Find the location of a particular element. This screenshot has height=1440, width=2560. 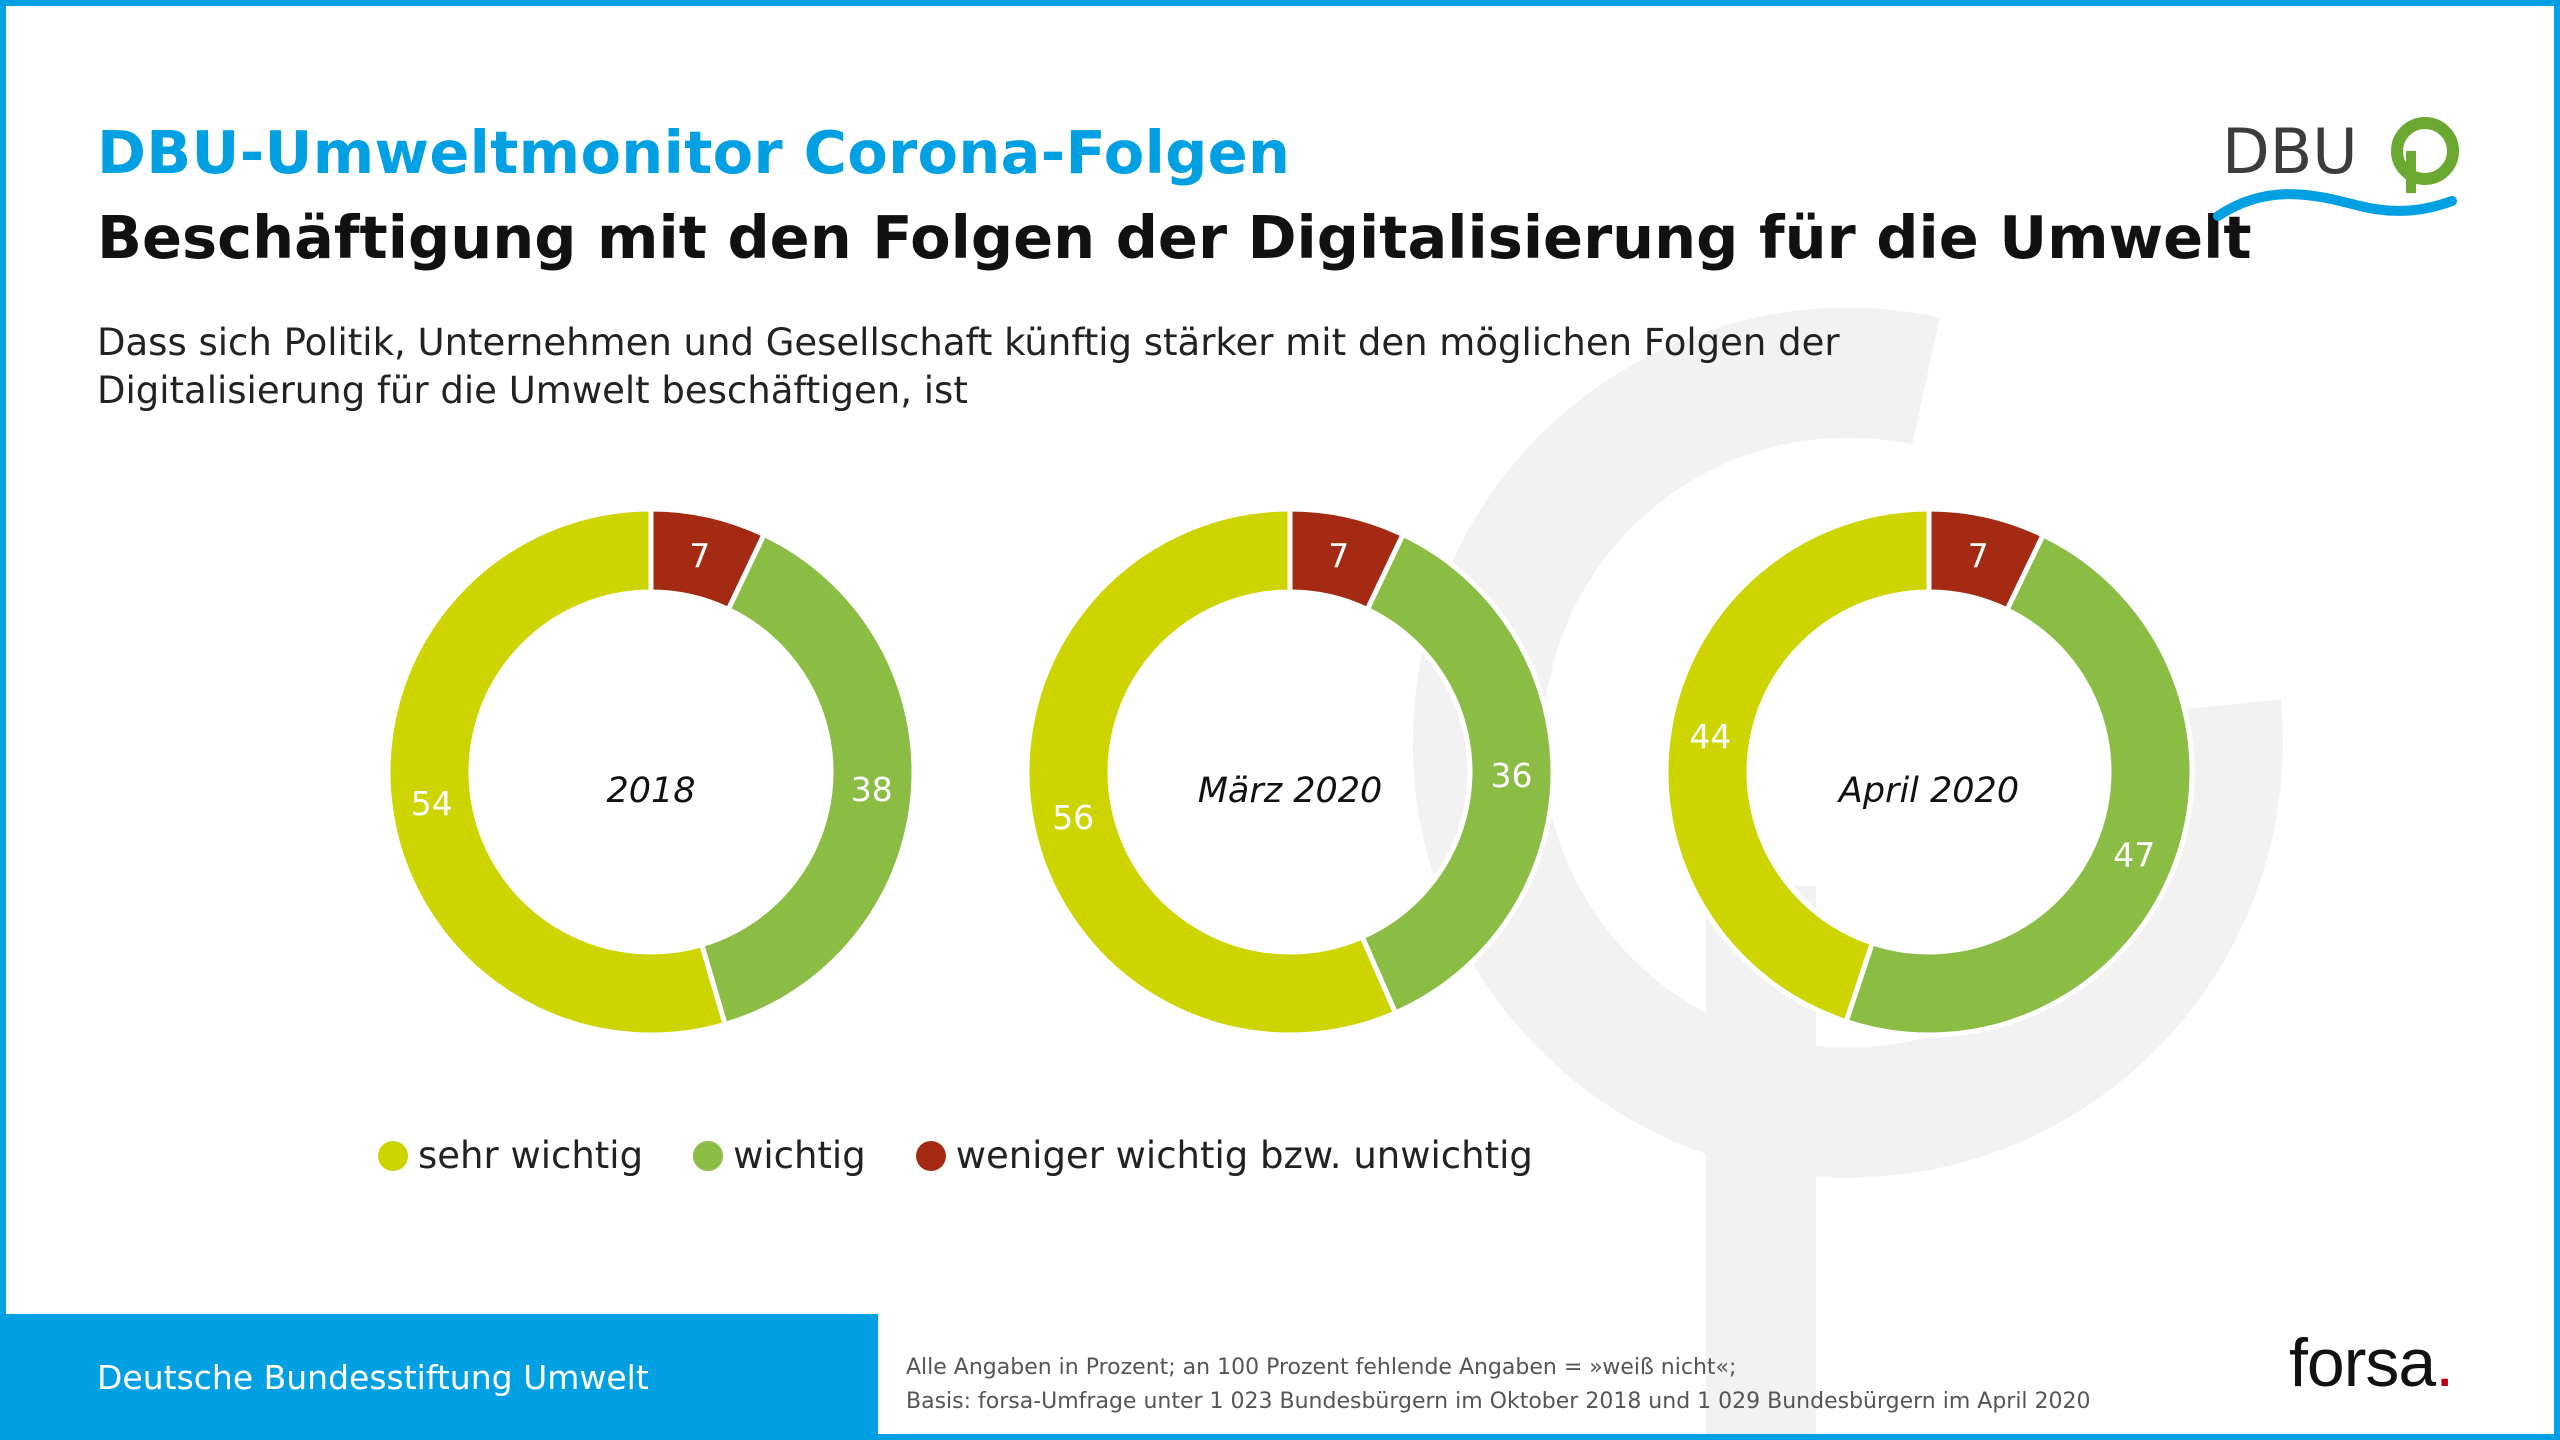

legend-item-sehr-wichtig: sehr wichtig is located at coordinates (510, 1155).